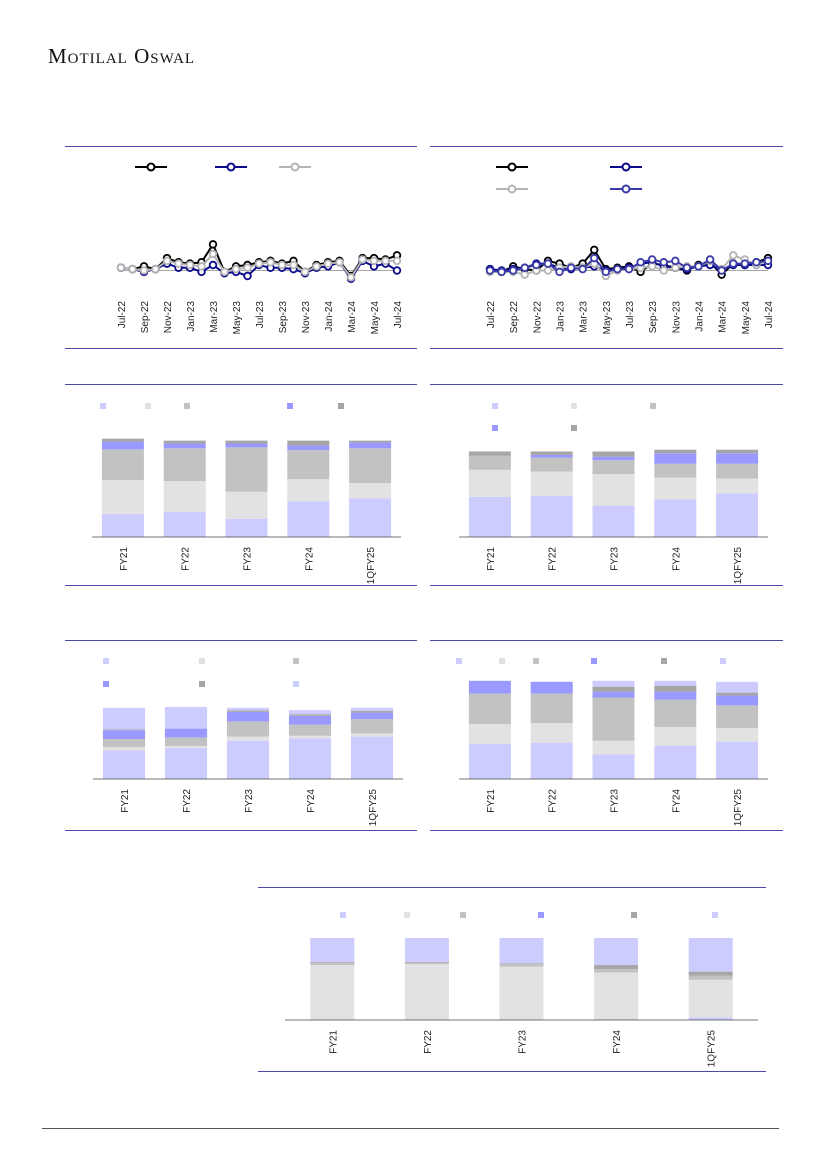 The width and height of the screenshot is (827, 1169). What do you see at coordinates (352, 317) in the screenshot?
I see `x-tick-label: Mar-24` at bounding box center [352, 317].